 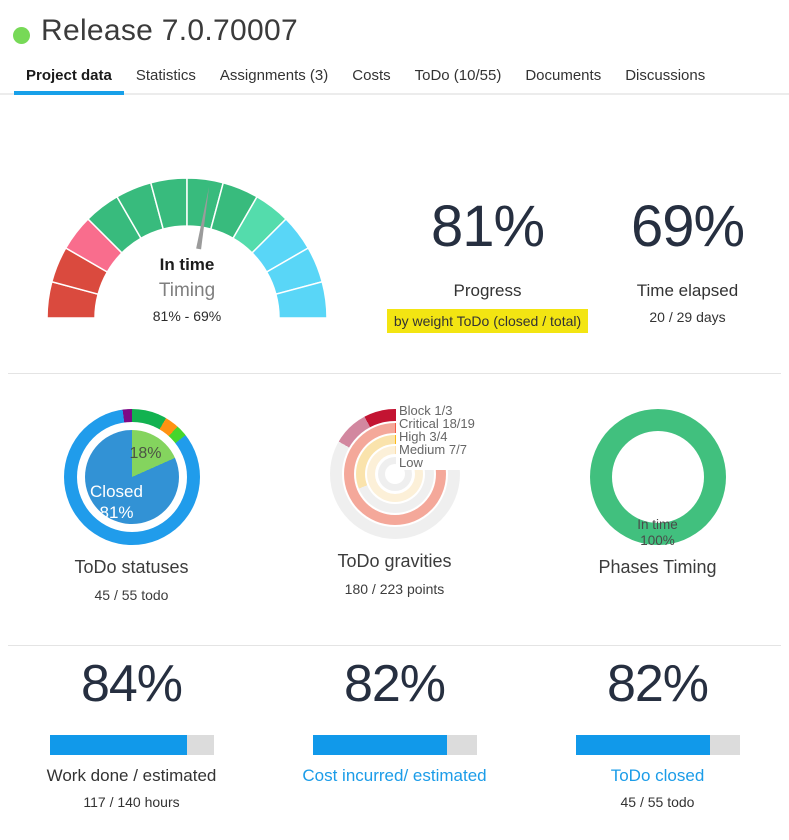 What do you see at coordinates (458, 75) in the screenshot?
I see `tab-todo: ToDo (10/55)` at bounding box center [458, 75].